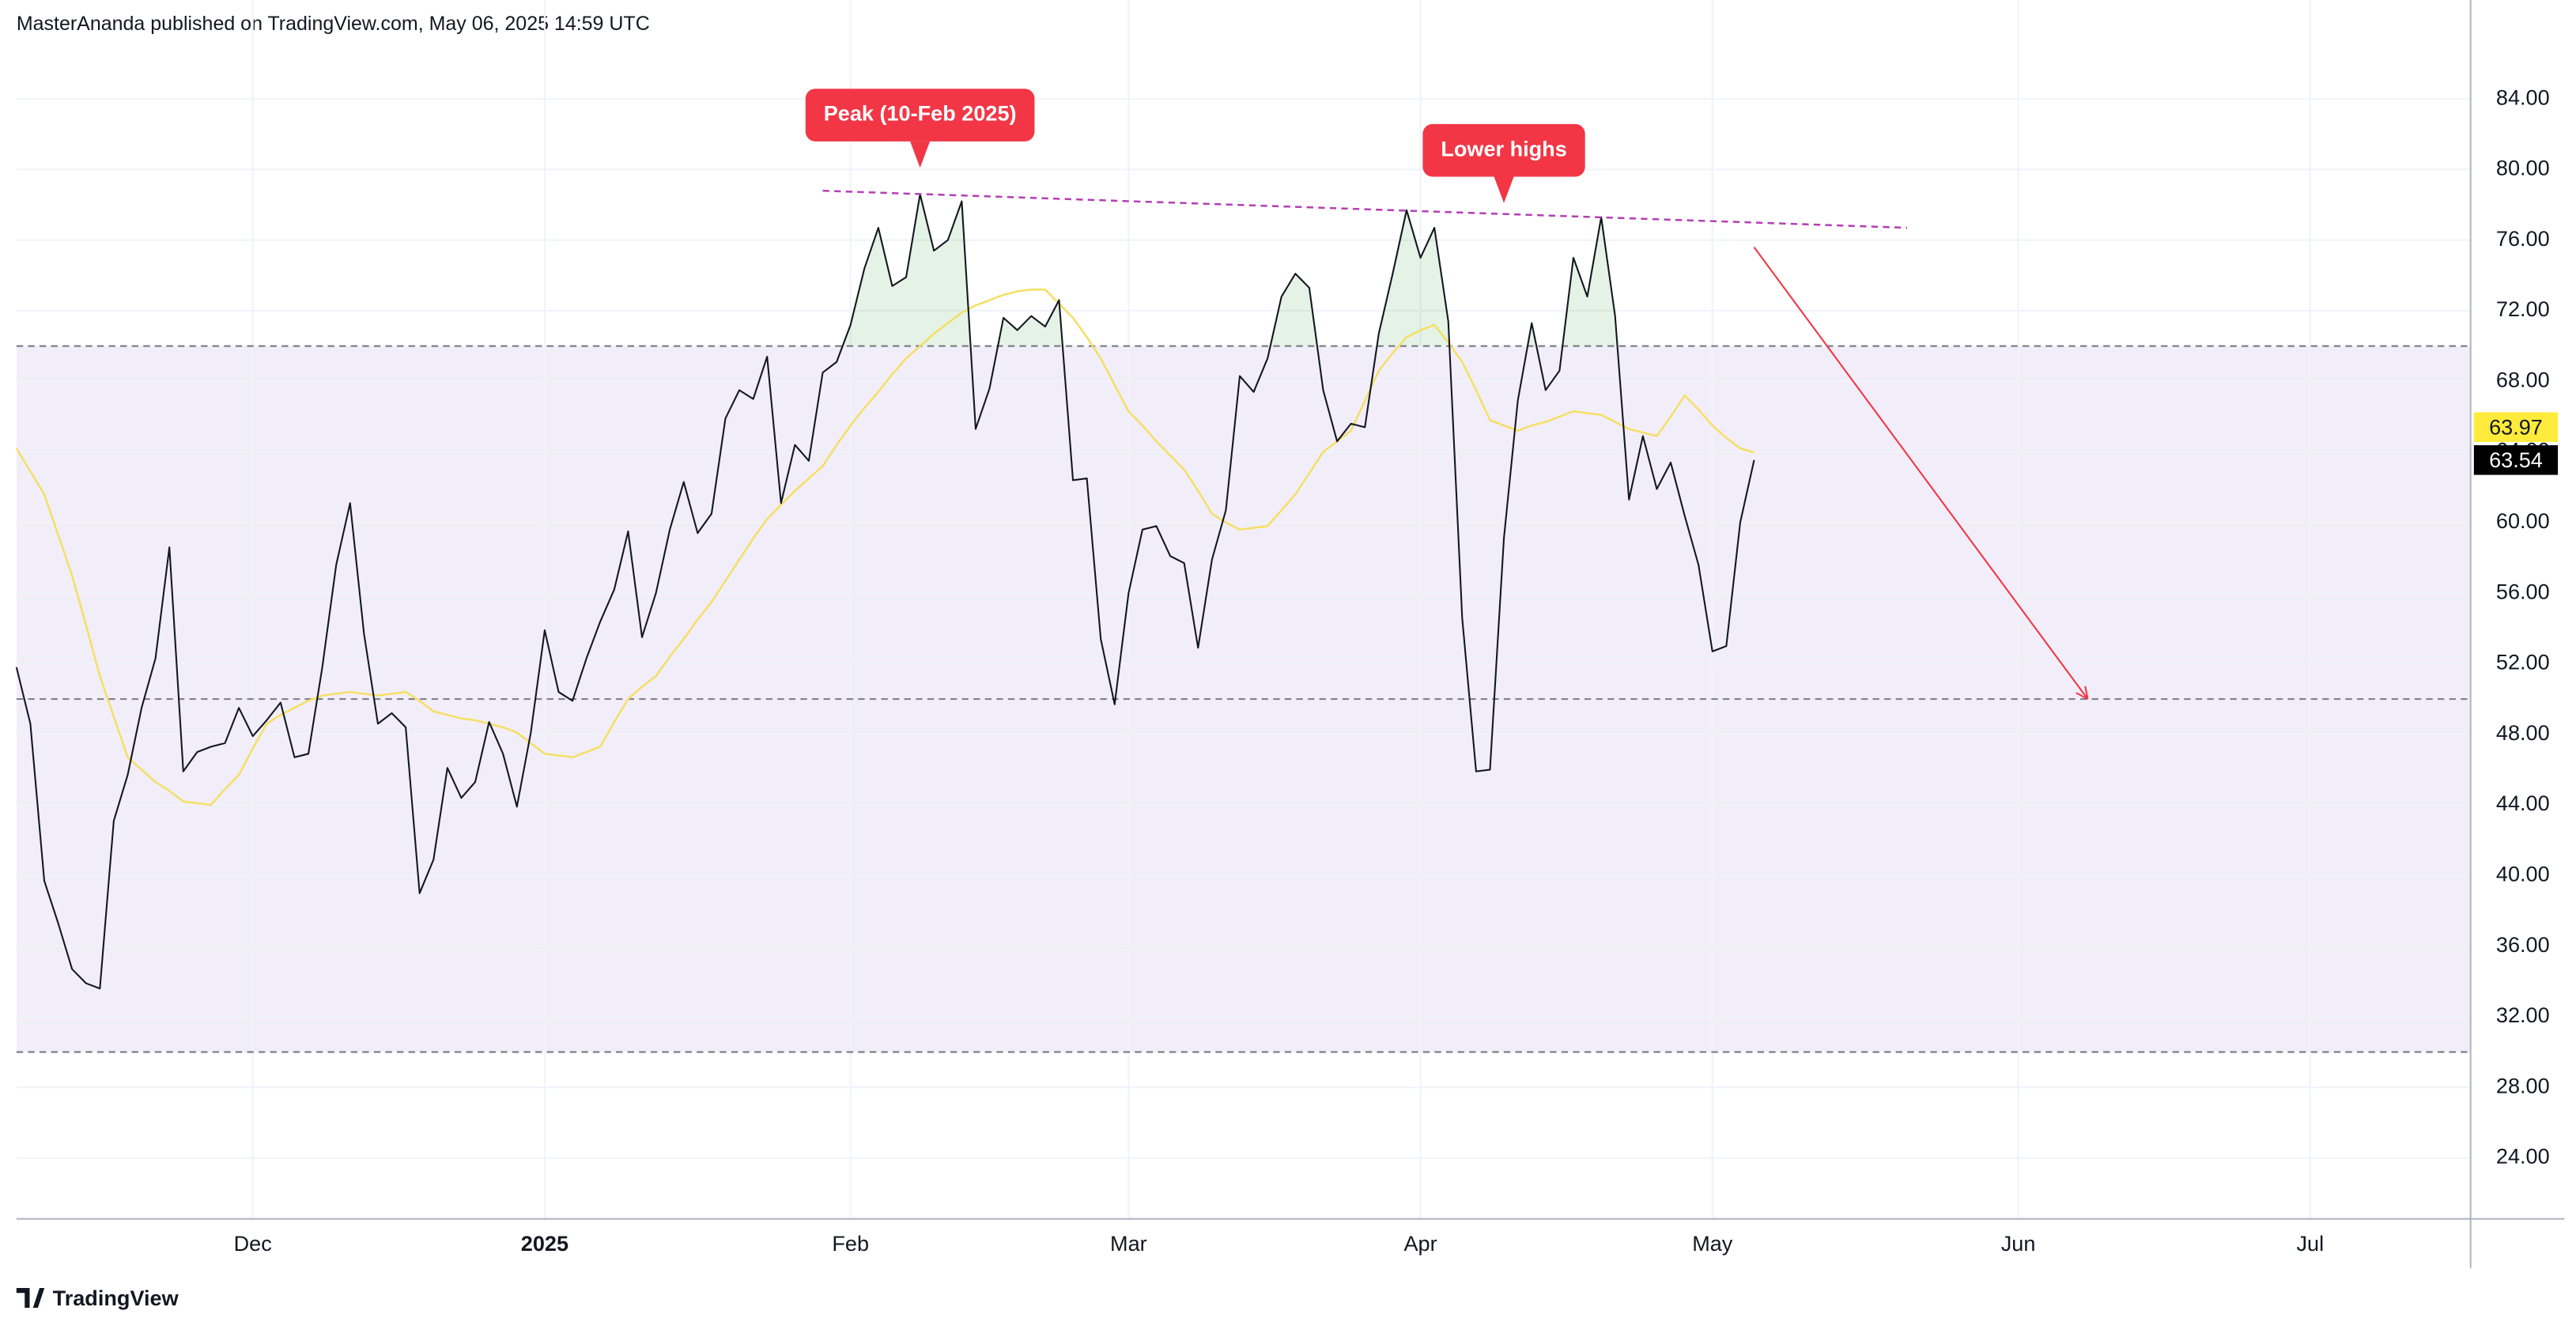 This screenshot has height=1322, width=2576. What do you see at coordinates (1712, 1243) in the screenshot?
I see `x-tick-label: May` at bounding box center [1712, 1243].